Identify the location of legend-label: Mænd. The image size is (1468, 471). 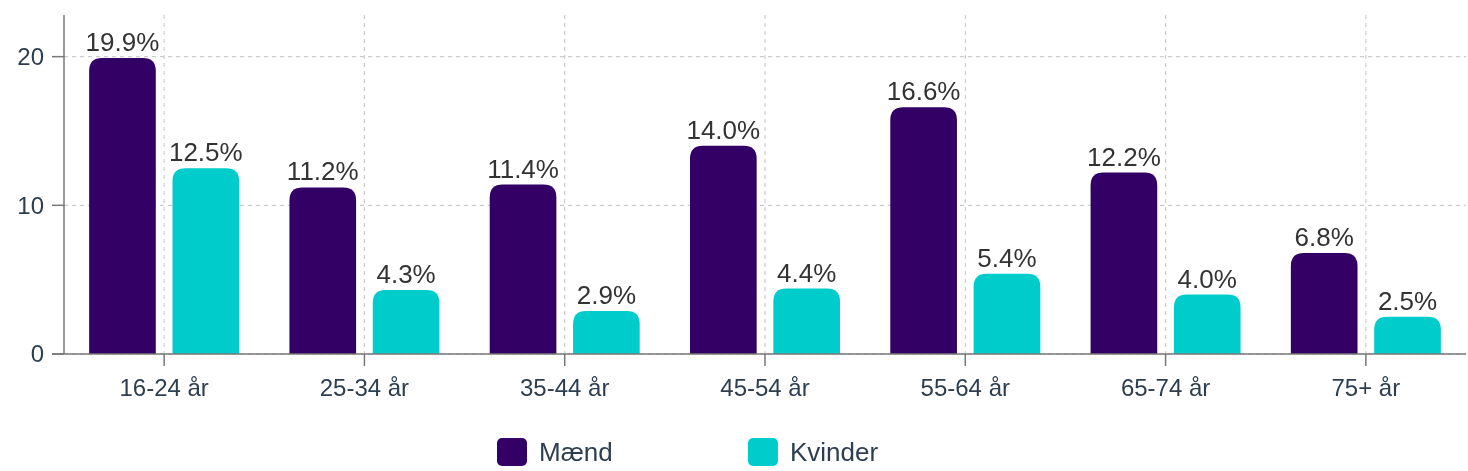
(576, 452).